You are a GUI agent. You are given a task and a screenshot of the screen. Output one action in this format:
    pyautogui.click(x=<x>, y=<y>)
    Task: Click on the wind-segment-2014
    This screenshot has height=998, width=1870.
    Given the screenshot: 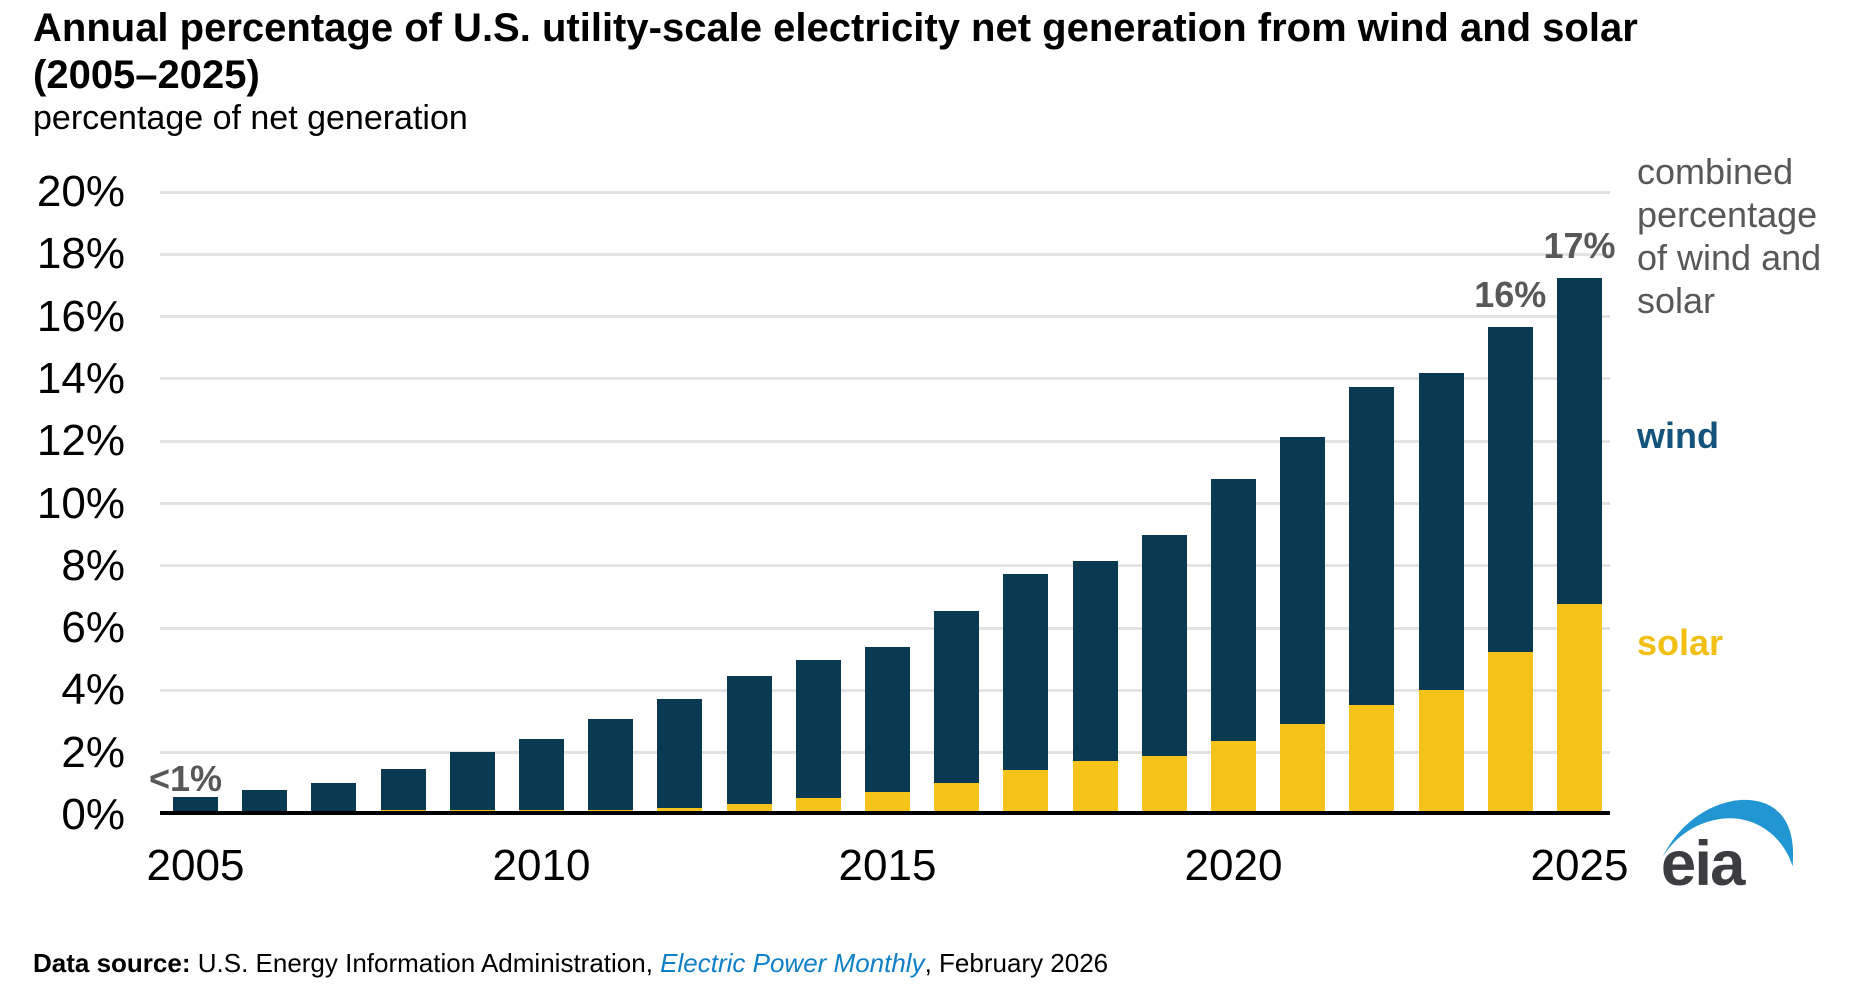 What is the action you would take?
    pyautogui.click(x=818, y=728)
    